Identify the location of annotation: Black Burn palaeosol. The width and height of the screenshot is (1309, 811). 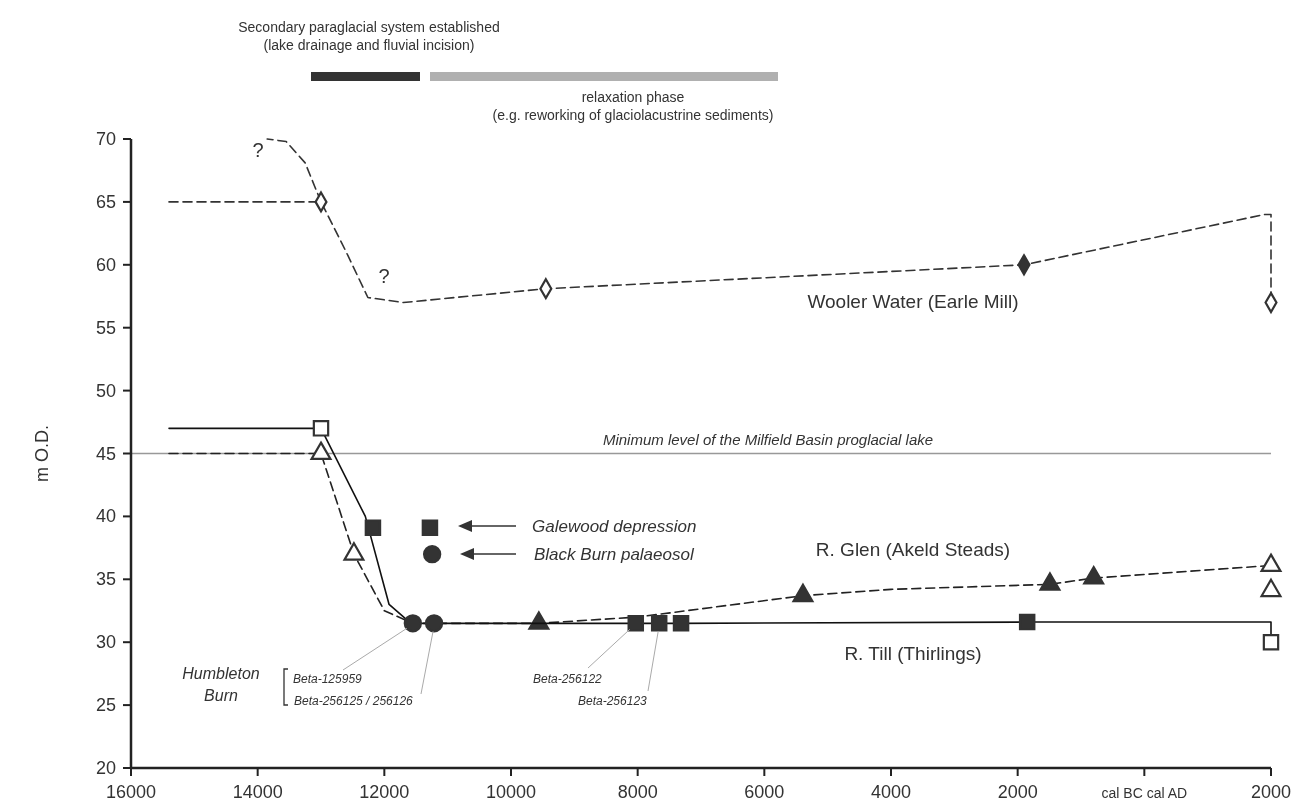
(614, 554).